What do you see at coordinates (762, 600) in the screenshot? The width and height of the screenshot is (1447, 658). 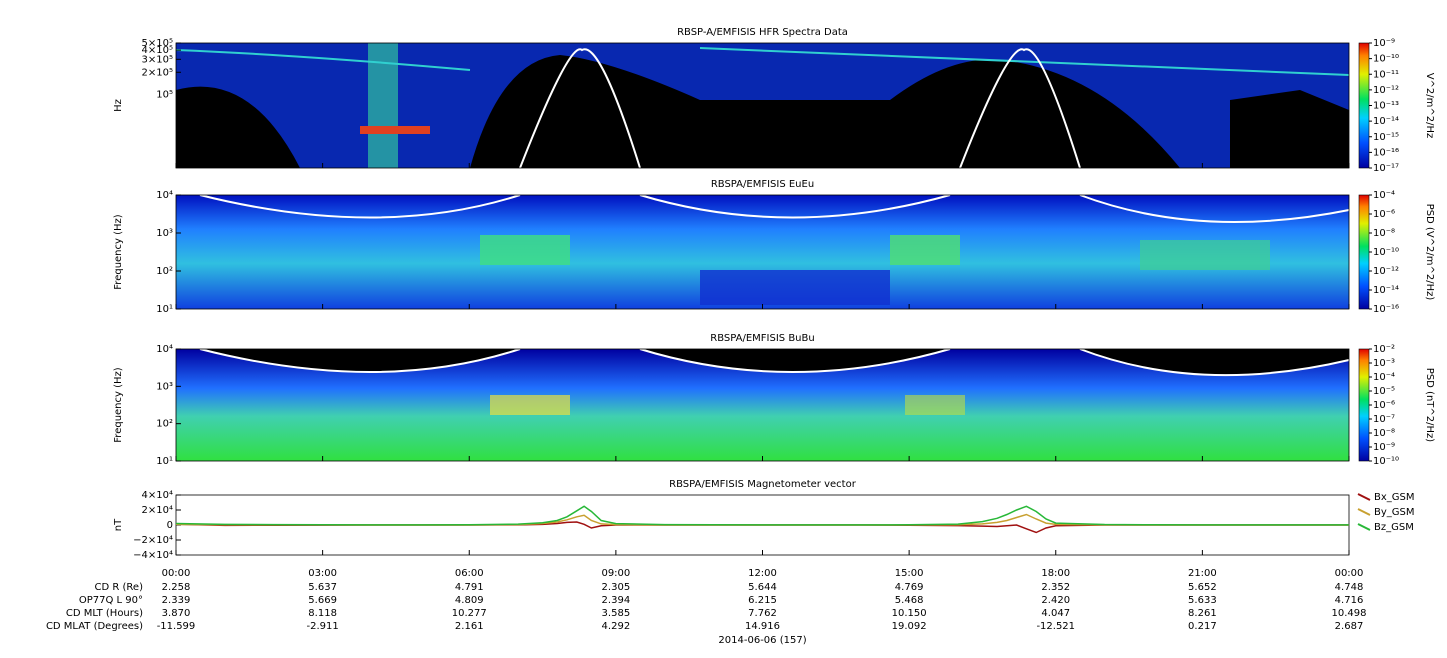 I see `ephemeris-value: 6.215` at bounding box center [762, 600].